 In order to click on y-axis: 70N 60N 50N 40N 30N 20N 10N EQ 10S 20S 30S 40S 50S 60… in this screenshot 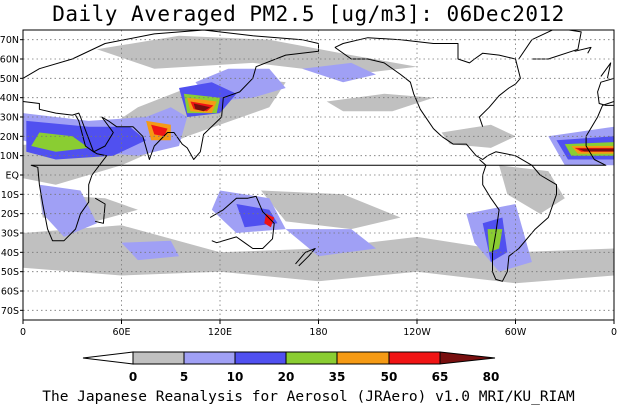, I will do `click(11, 176)`.